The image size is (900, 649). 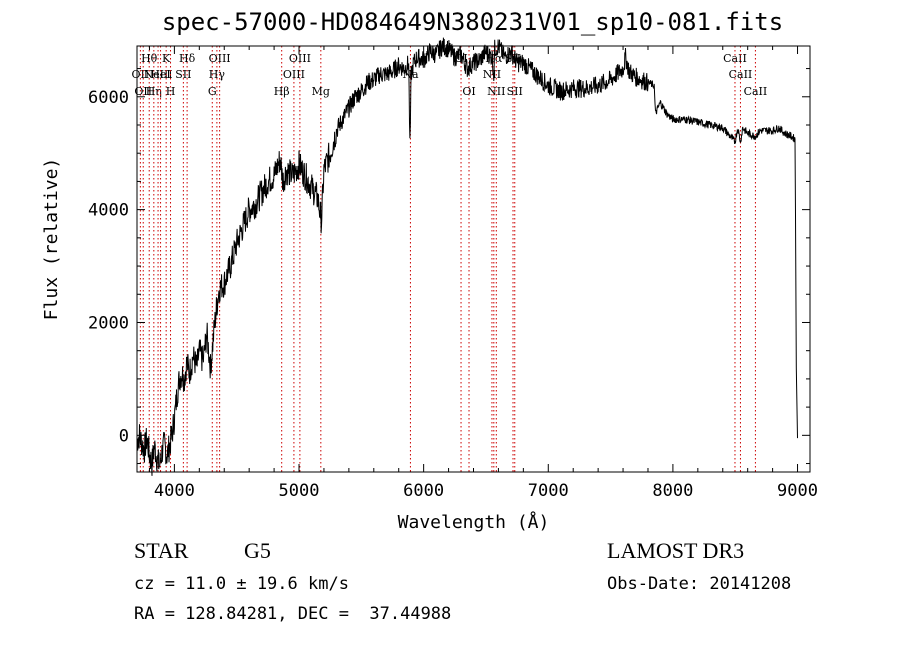 I want to click on line-marker-label-6: K, so click(x=166, y=58).